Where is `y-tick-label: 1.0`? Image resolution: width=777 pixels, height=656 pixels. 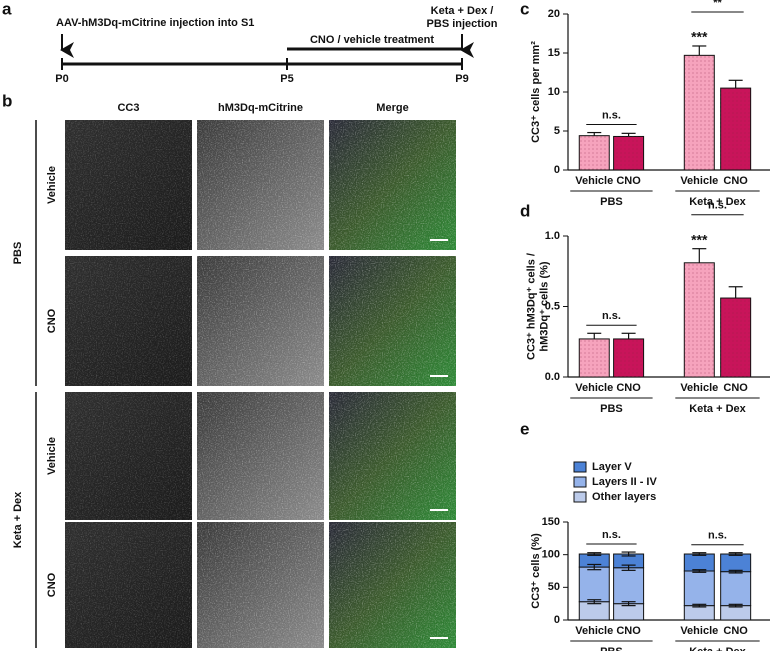 y-tick-label: 1.0 is located at coordinates (552, 236).